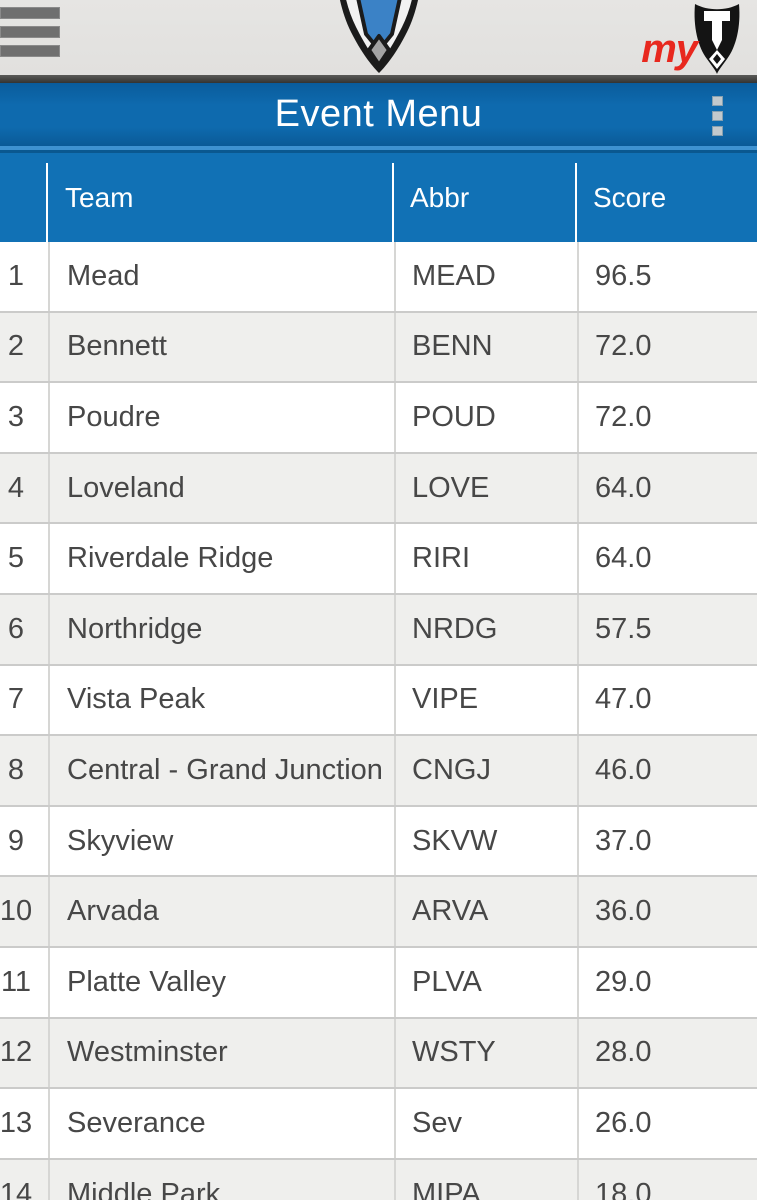 The width and height of the screenshot is (757, 1200). I want to click on table-row: 2 Bennett BENN 72.0, so click(378, 348).